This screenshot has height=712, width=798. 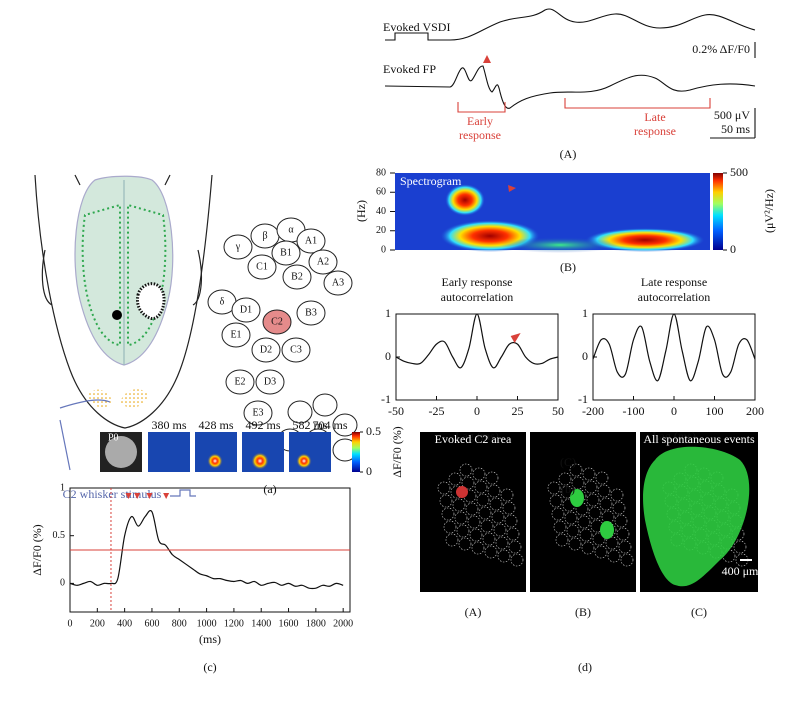 What do you see at coordinates (655, 131) in the screenshot?
I see `label: response` at bounding box center [655, 131].